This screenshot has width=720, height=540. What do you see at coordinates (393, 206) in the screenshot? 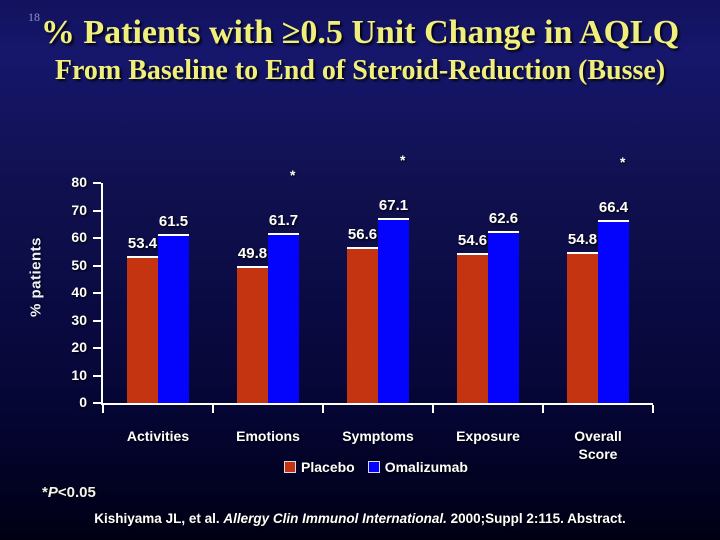
I see `bar-value-label: 67.1` at bounding box center [393, 206].